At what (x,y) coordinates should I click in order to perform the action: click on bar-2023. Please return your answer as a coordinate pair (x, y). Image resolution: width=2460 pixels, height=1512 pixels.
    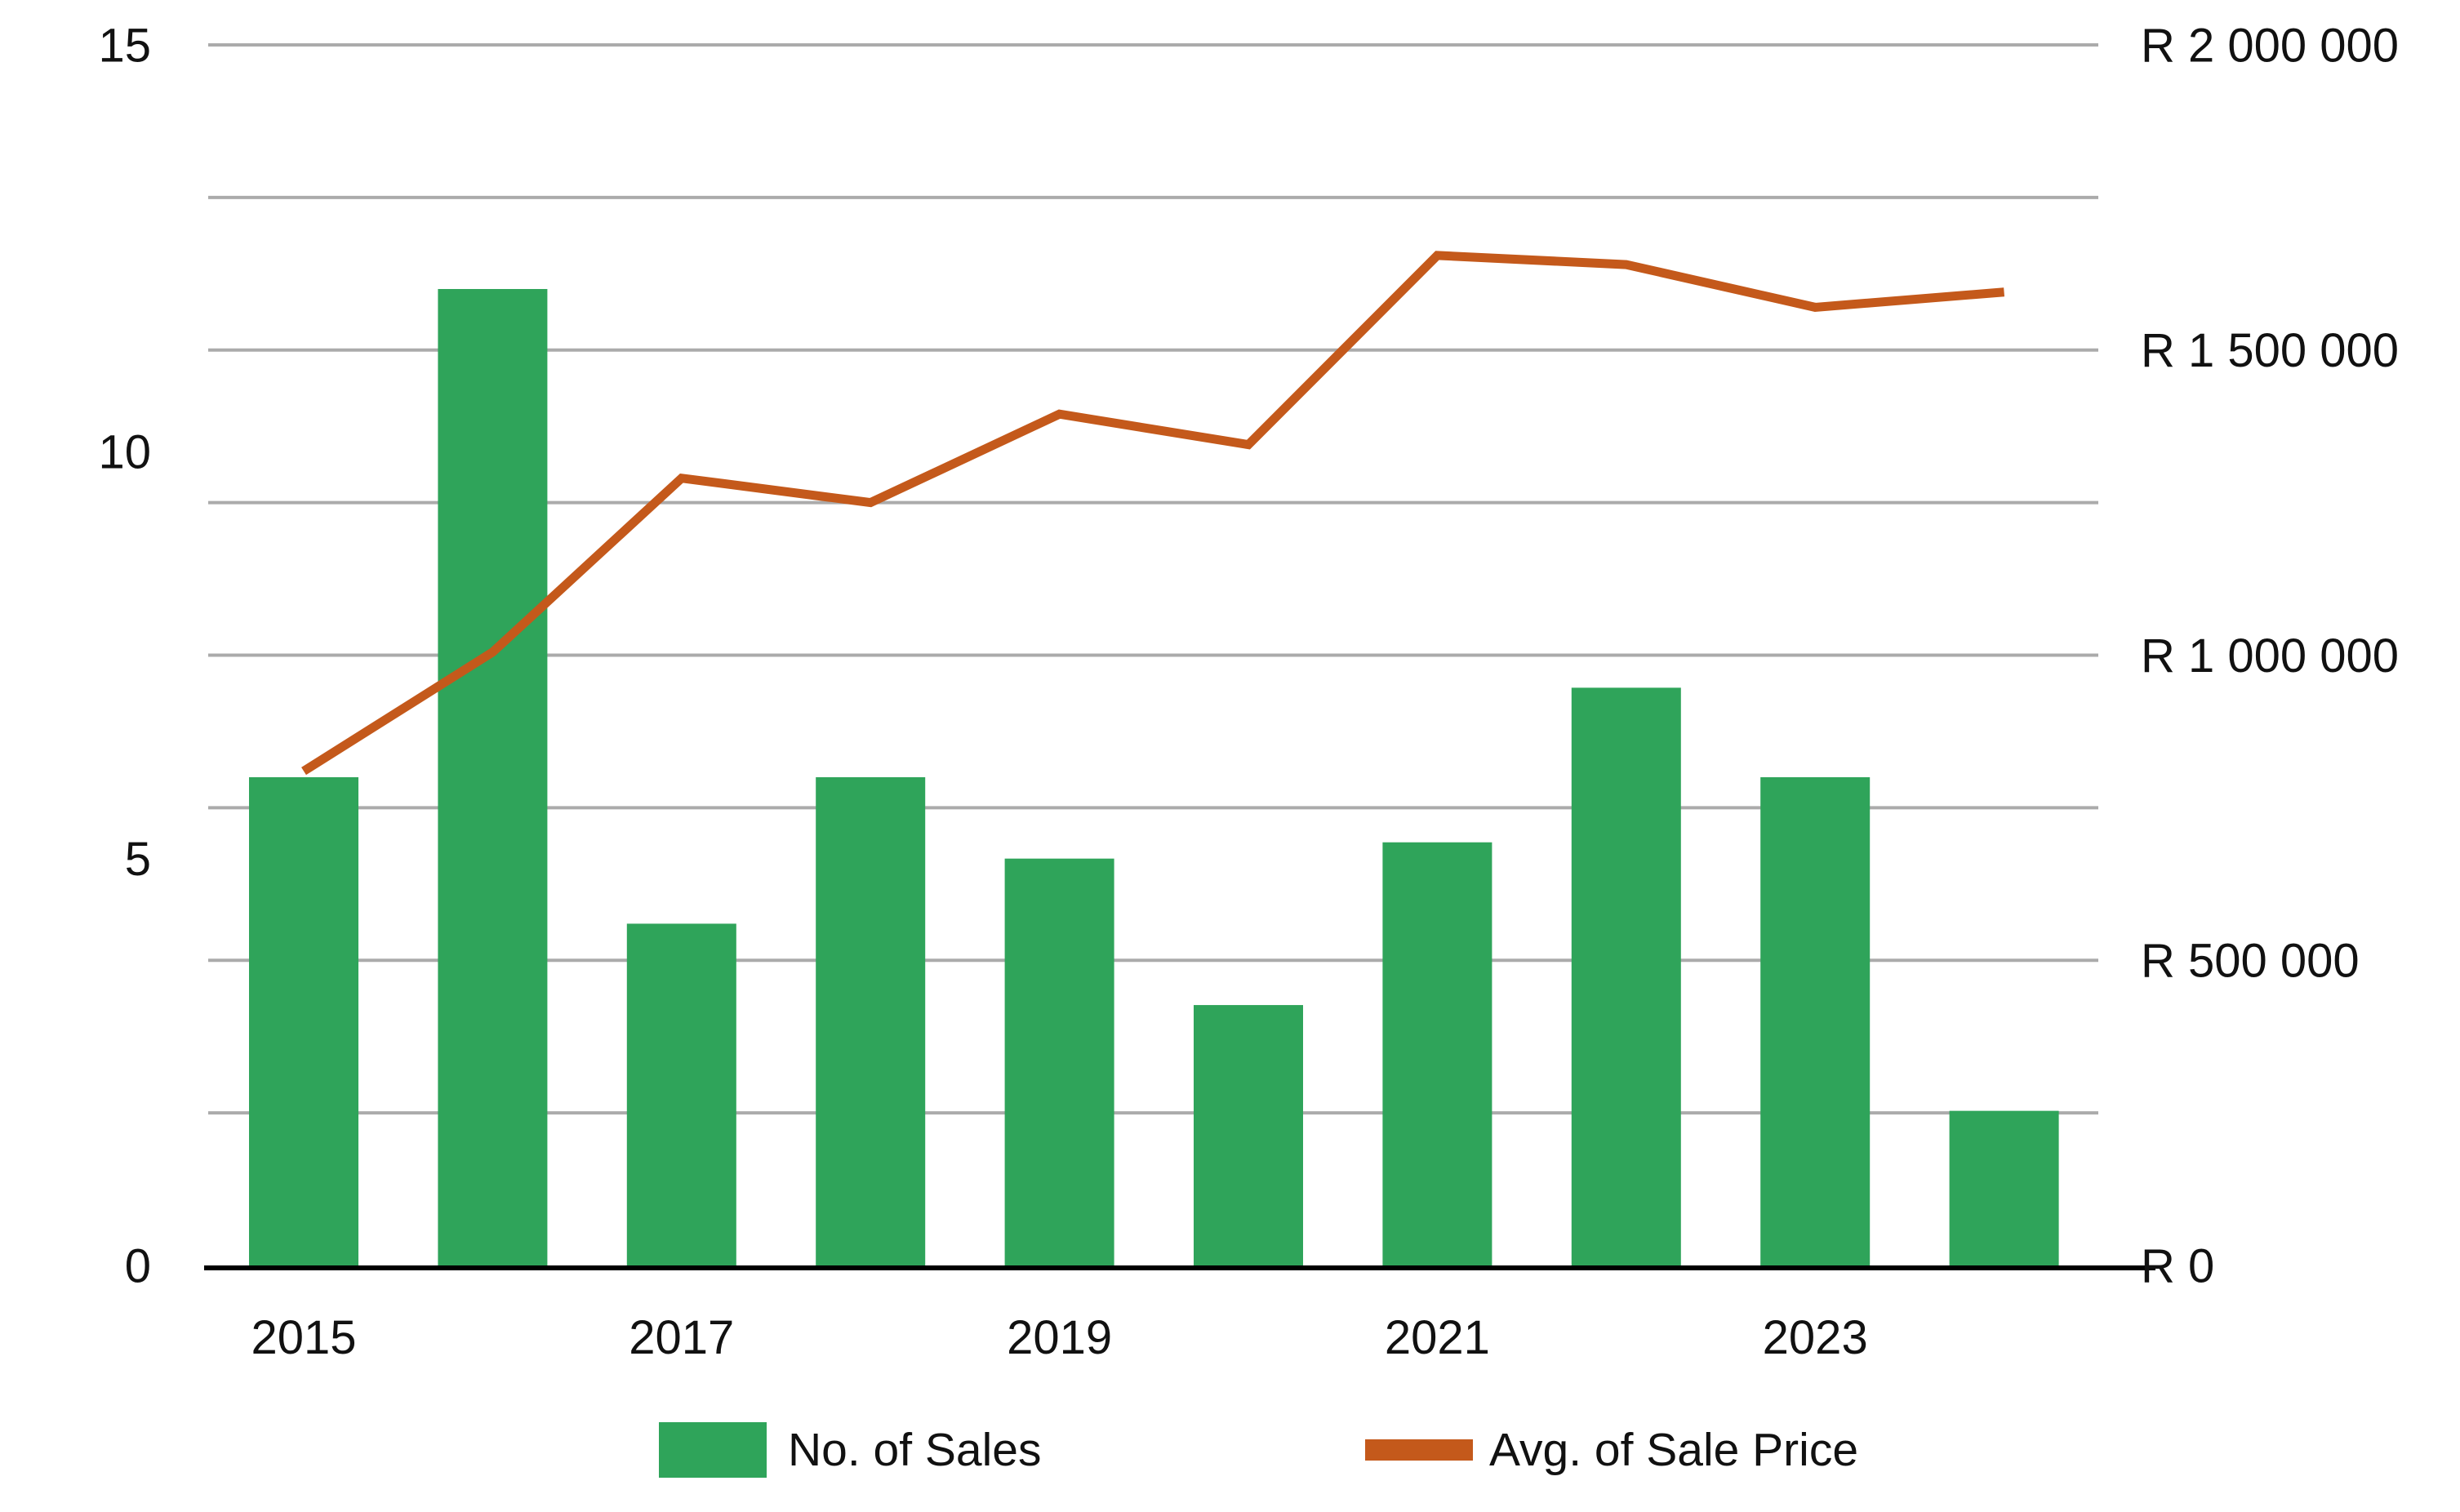
    Looking at the image, I should click on (1815, 1021).